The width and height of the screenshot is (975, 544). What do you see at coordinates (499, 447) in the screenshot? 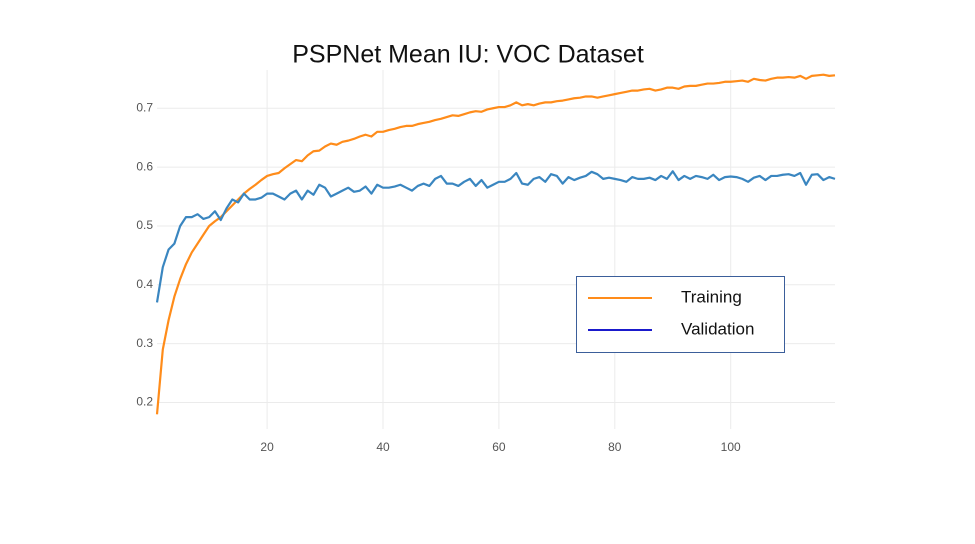
I see `x-tick-label: 60` at bounding box center [499, 447].